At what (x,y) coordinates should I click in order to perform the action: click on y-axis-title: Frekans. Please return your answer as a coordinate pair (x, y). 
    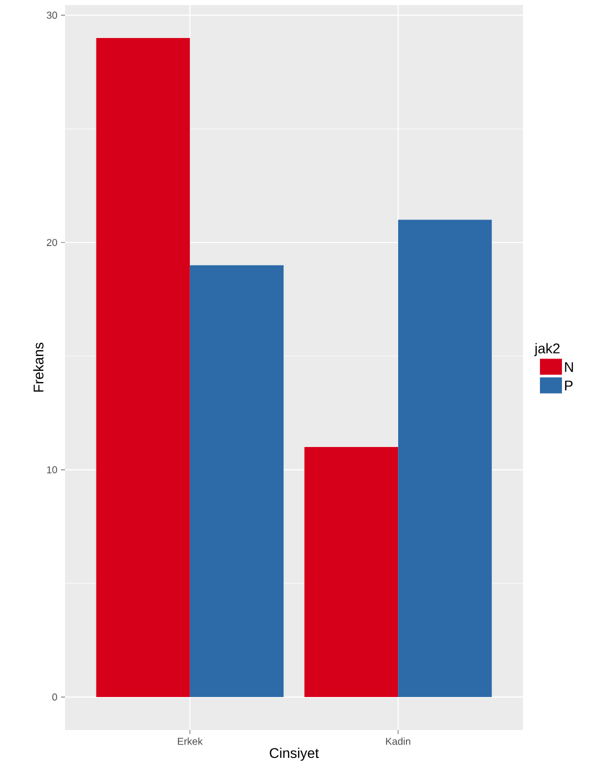
    Looking at the image, I should click on (38, 367).